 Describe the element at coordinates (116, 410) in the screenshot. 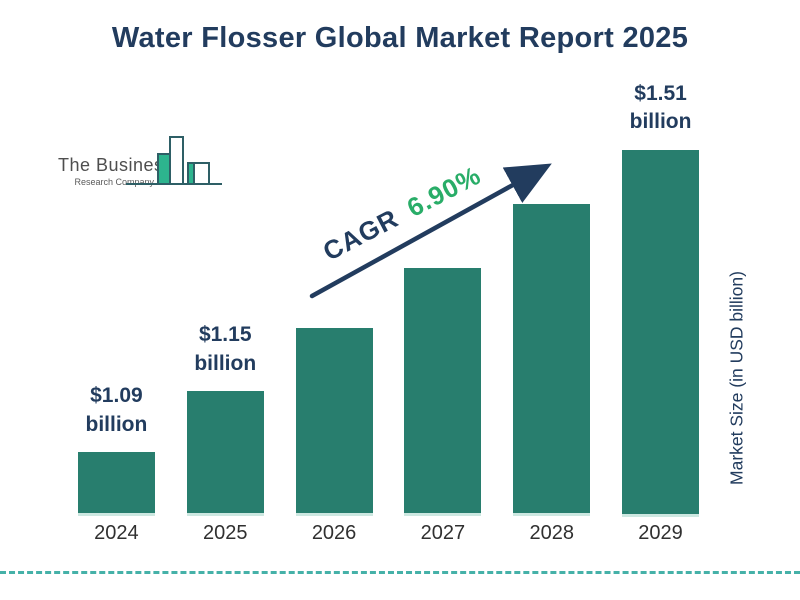

I see `value-label-2024: $1.09 billion` at that location.